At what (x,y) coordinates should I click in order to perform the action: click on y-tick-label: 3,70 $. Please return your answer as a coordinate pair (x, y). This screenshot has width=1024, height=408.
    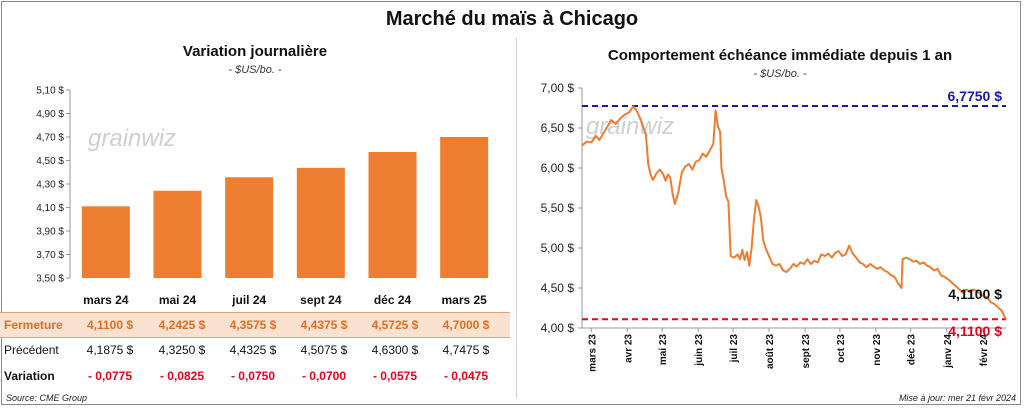
    Looking at the image, I should click on (50, 255).